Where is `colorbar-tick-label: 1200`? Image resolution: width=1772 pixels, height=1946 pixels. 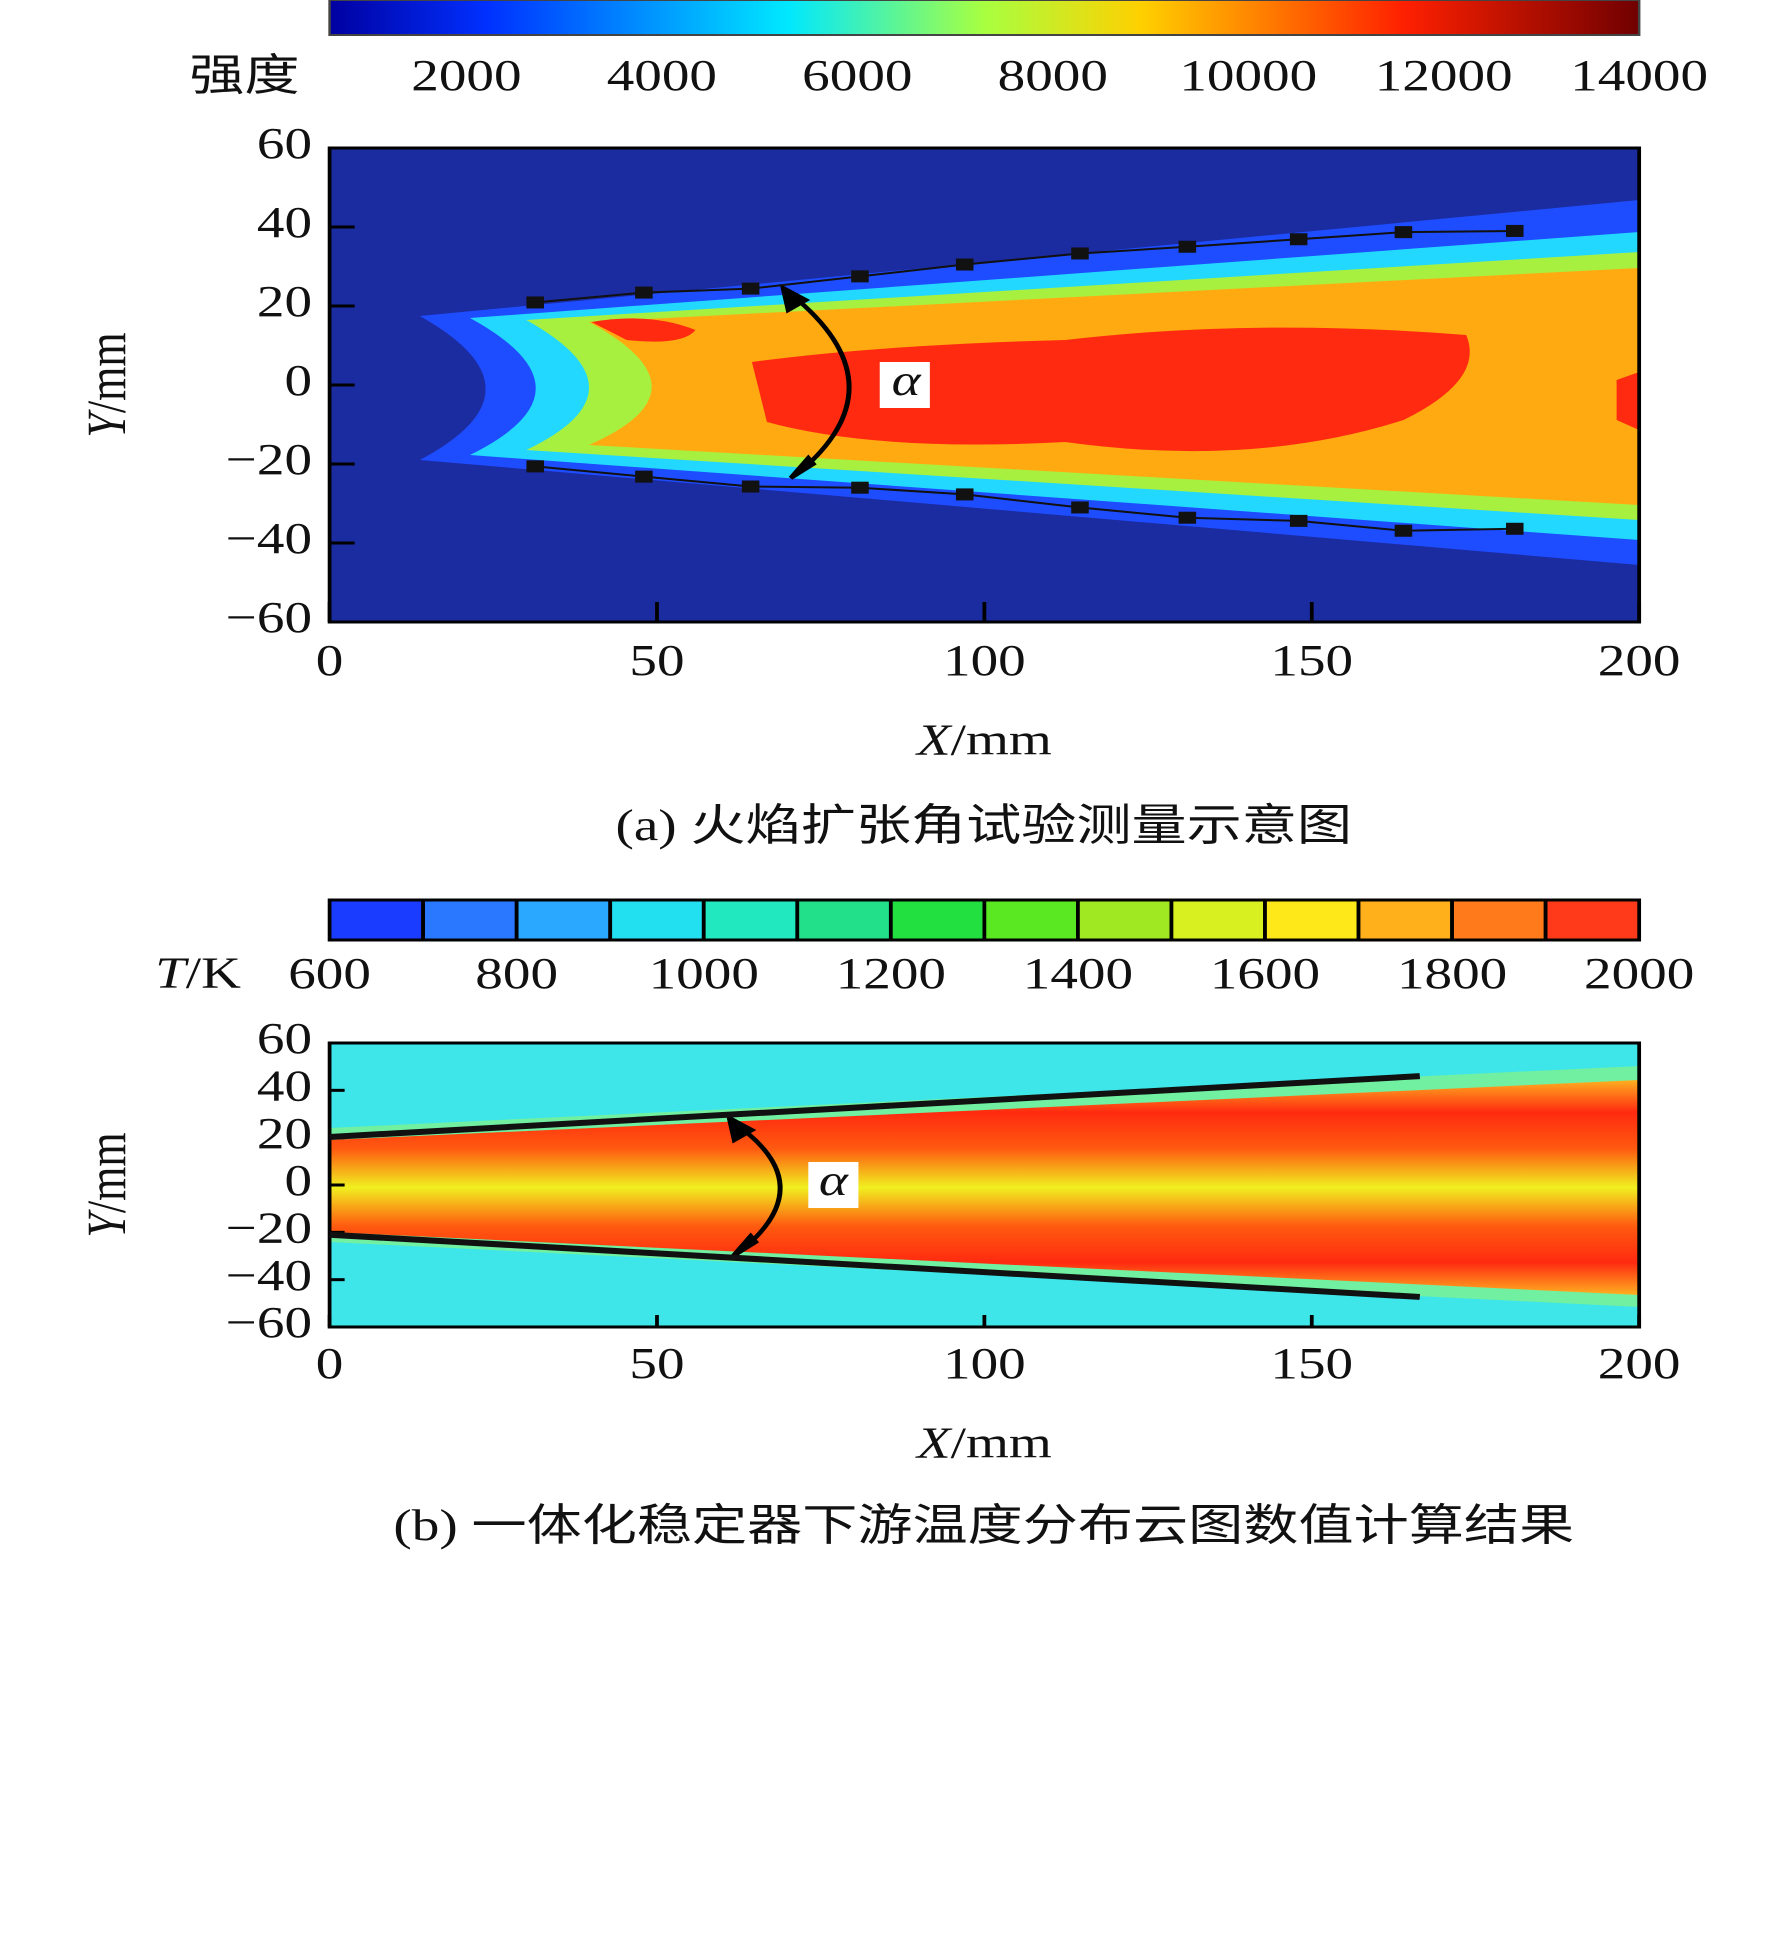
colorbar-tick-label: 1200 is located at coordinates (891, 973).